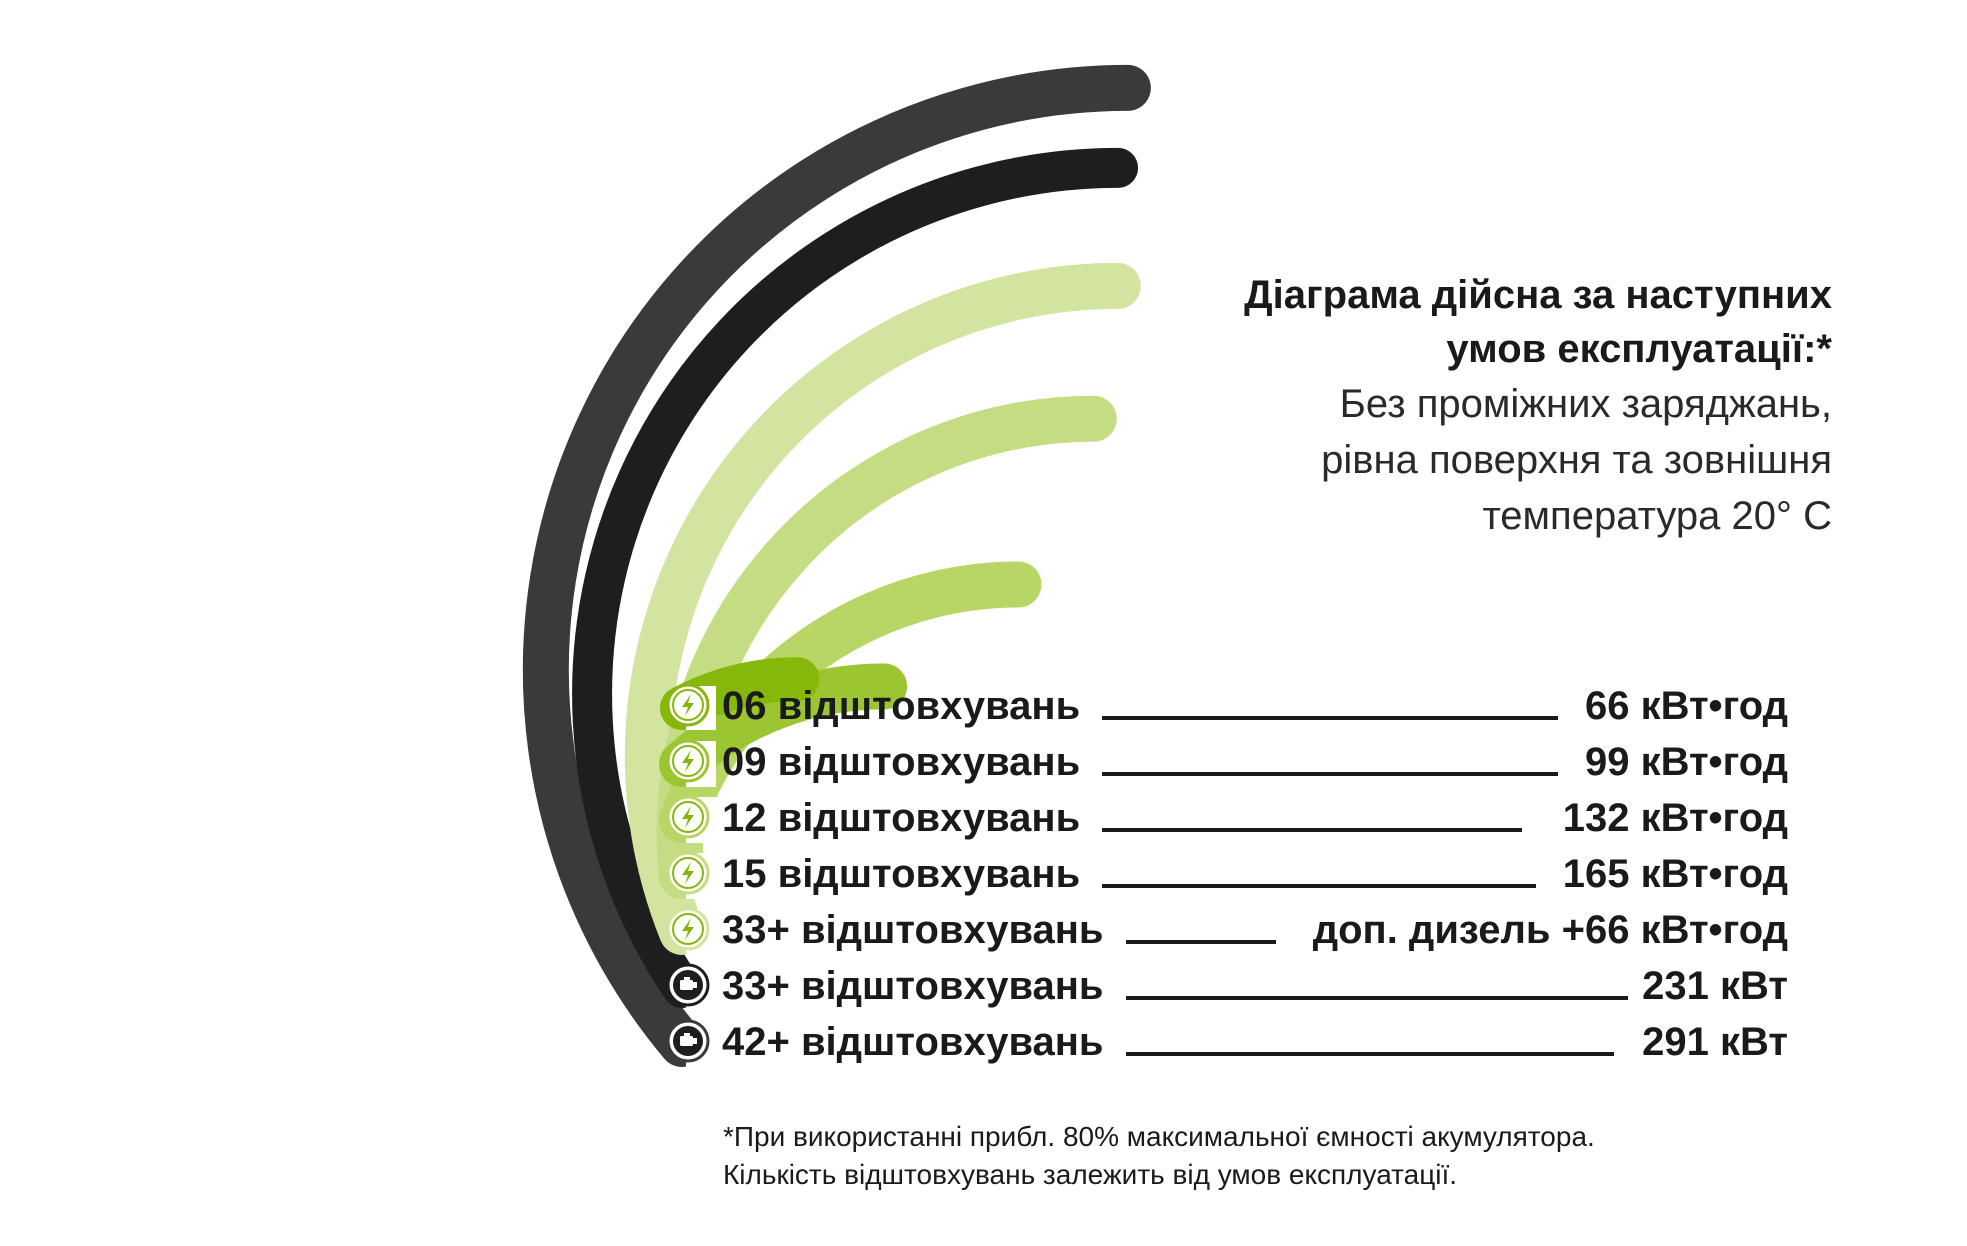 The image size is (1967, 1246). I want to click on row-label: 15 відштовхувань, so click(901, 874).